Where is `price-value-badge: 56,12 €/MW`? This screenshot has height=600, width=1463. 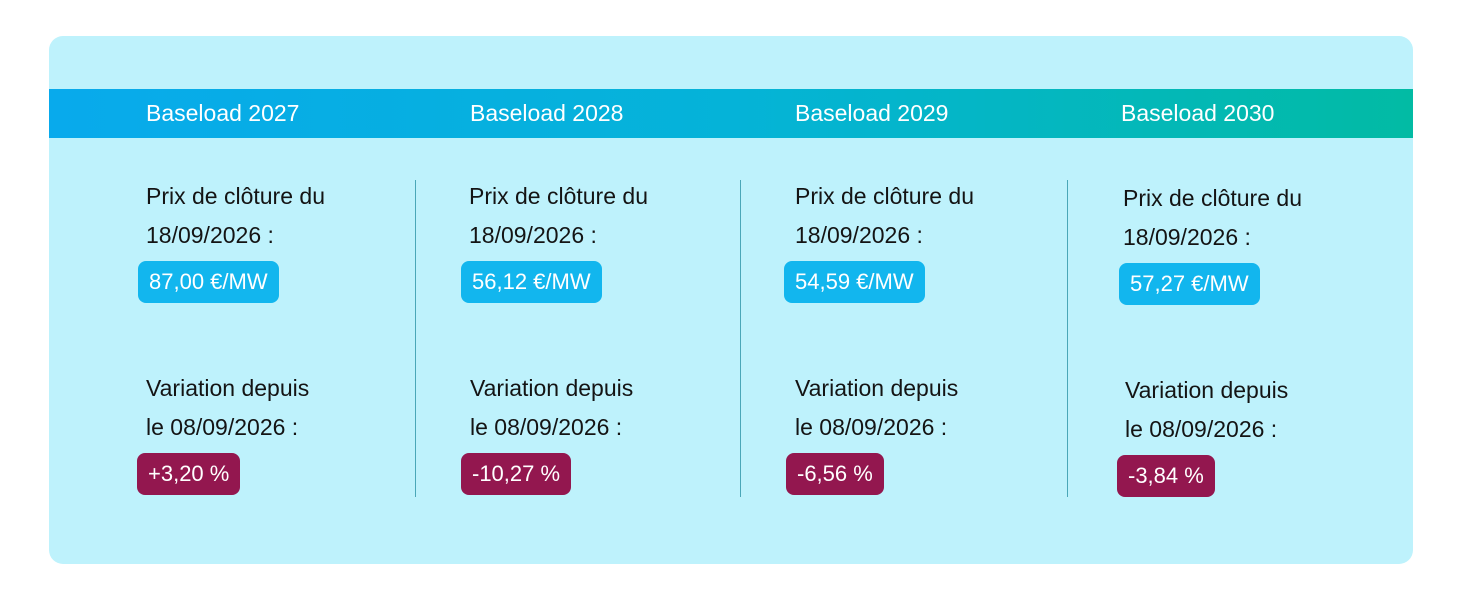 price-value-badge: 56,12 €/MW is located at coordinates (531, 282).